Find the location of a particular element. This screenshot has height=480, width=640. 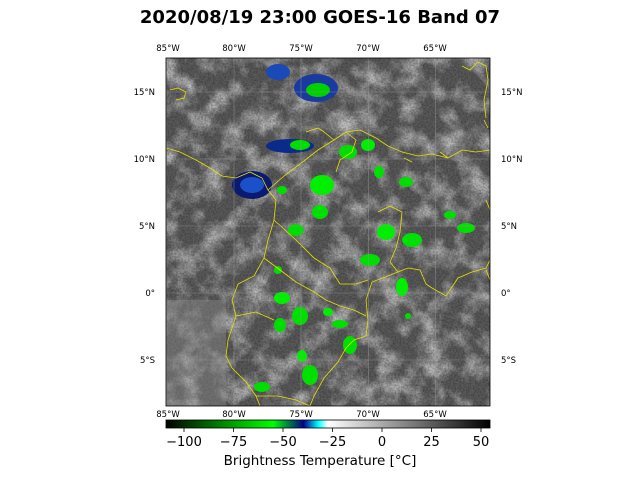

colorbar-gradient is located at coordinates (328, 424).